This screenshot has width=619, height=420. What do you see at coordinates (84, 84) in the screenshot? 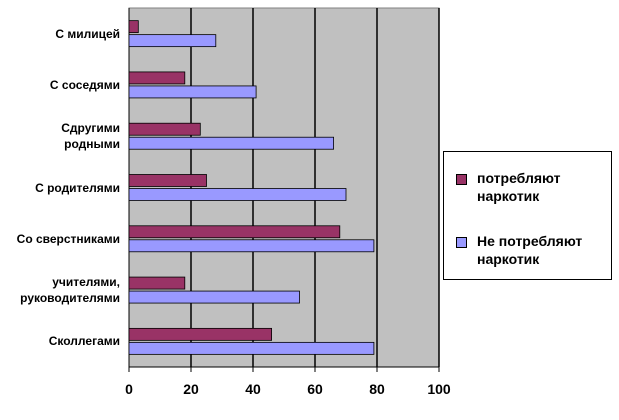
I see `category-label-2-line-1: С соседями` at bounding box center [84, 84].